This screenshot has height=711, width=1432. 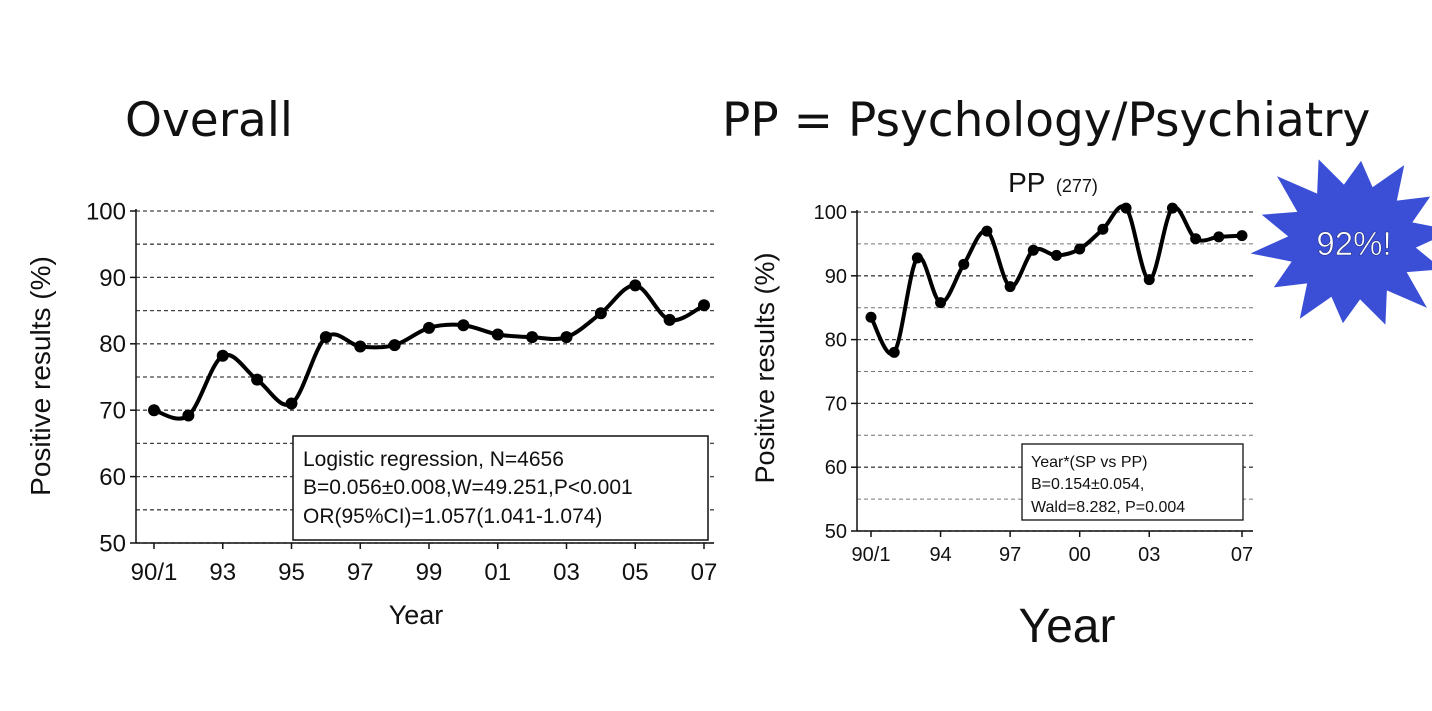 I want to click on left-y-tick-label: 60, so click(x=112, y=477).